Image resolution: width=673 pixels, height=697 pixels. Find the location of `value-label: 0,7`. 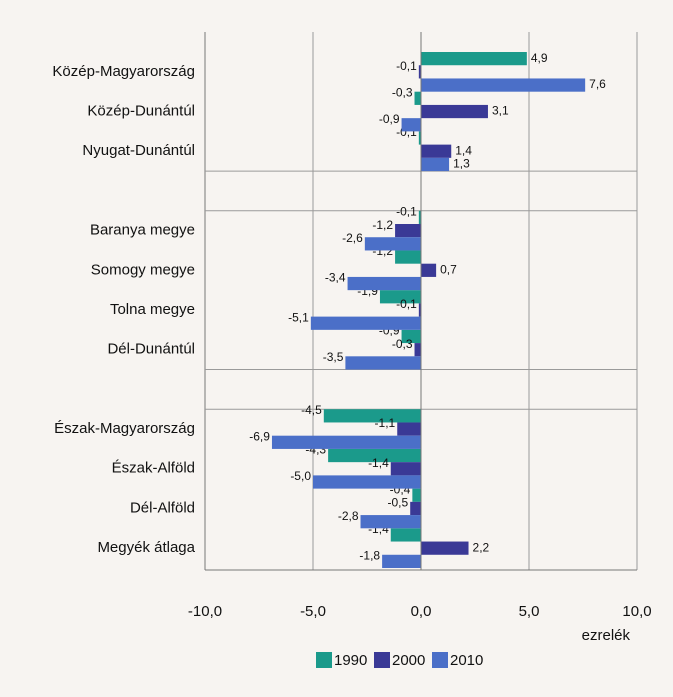

value-label: 0,7 is located at coordinates (448, 269).